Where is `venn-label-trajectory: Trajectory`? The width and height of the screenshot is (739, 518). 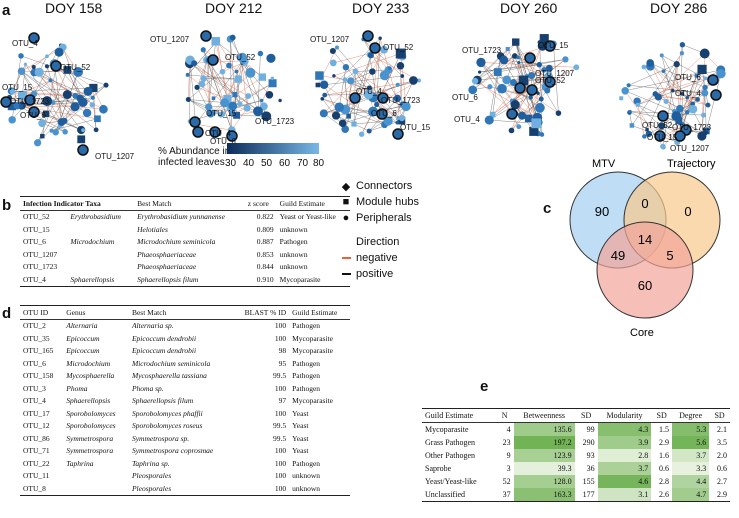
venn-label-trajectory: Trajectory is located at coordinates (691, 164).